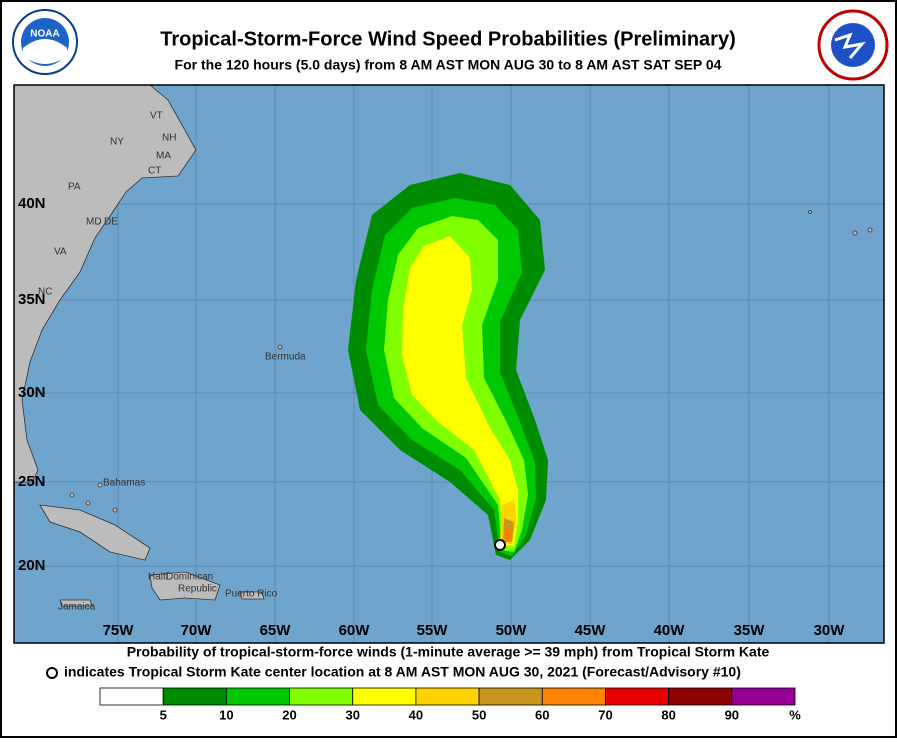 The image size is (897, 743). I want to click on place-label: Dominican, so click(189, 577).